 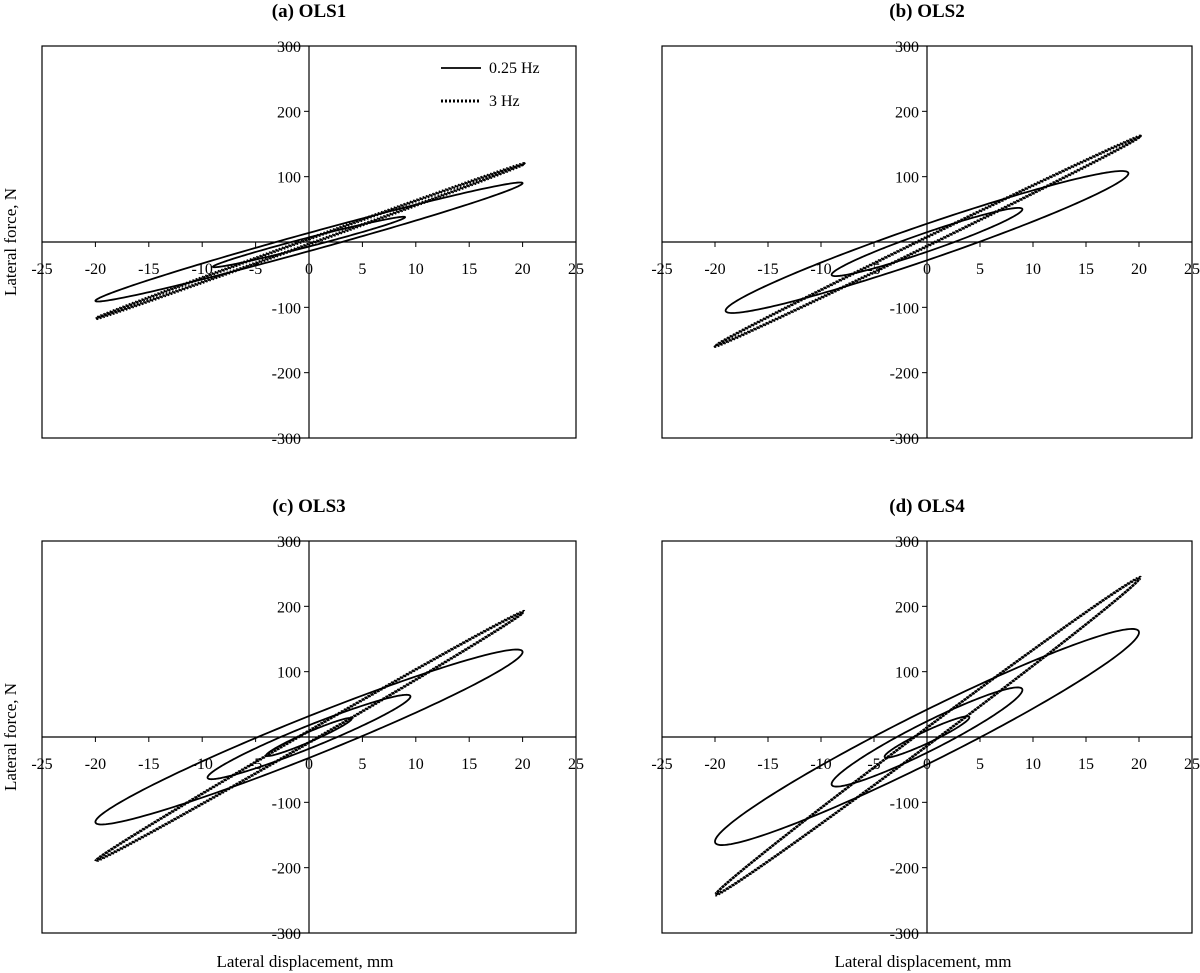 I want to click on legend-label: 0.25 Hz, so click(x=514, y=68).